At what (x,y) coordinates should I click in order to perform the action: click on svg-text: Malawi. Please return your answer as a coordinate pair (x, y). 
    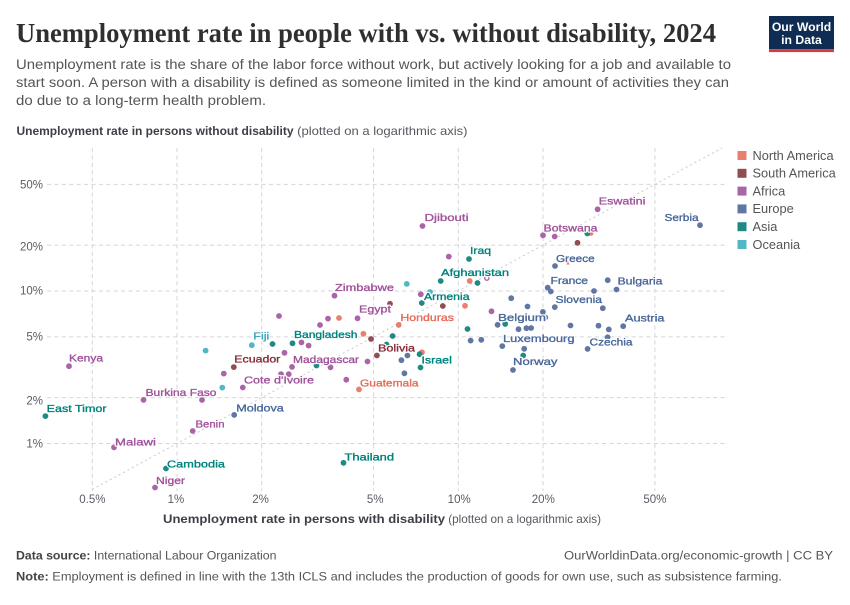
    Looking at the image, I should click on (135, 443).